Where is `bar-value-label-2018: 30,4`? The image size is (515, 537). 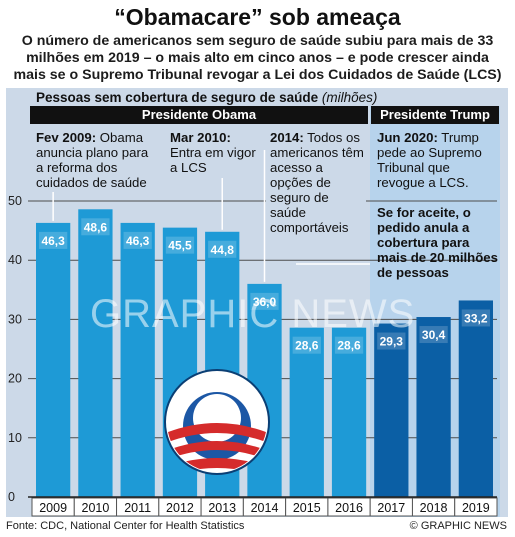 bar-value-label-2018: 30,4 is located at coordinates (434, 335).